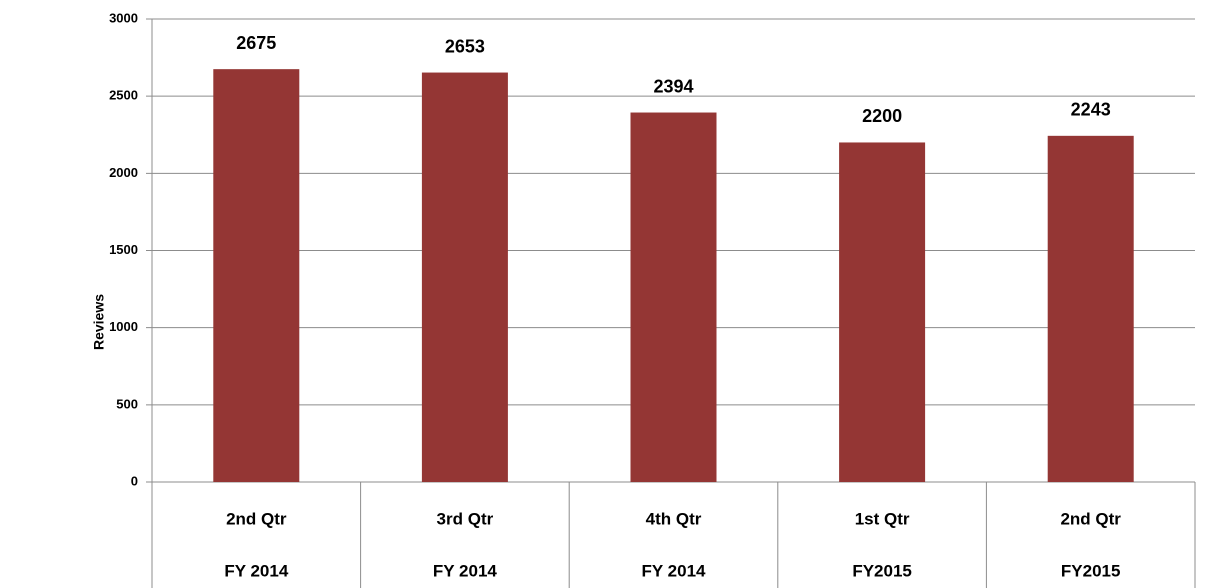  Describe the element at coordinates (123, 249) in the screenshot. I see `y-tick-label: 1500` at that location.